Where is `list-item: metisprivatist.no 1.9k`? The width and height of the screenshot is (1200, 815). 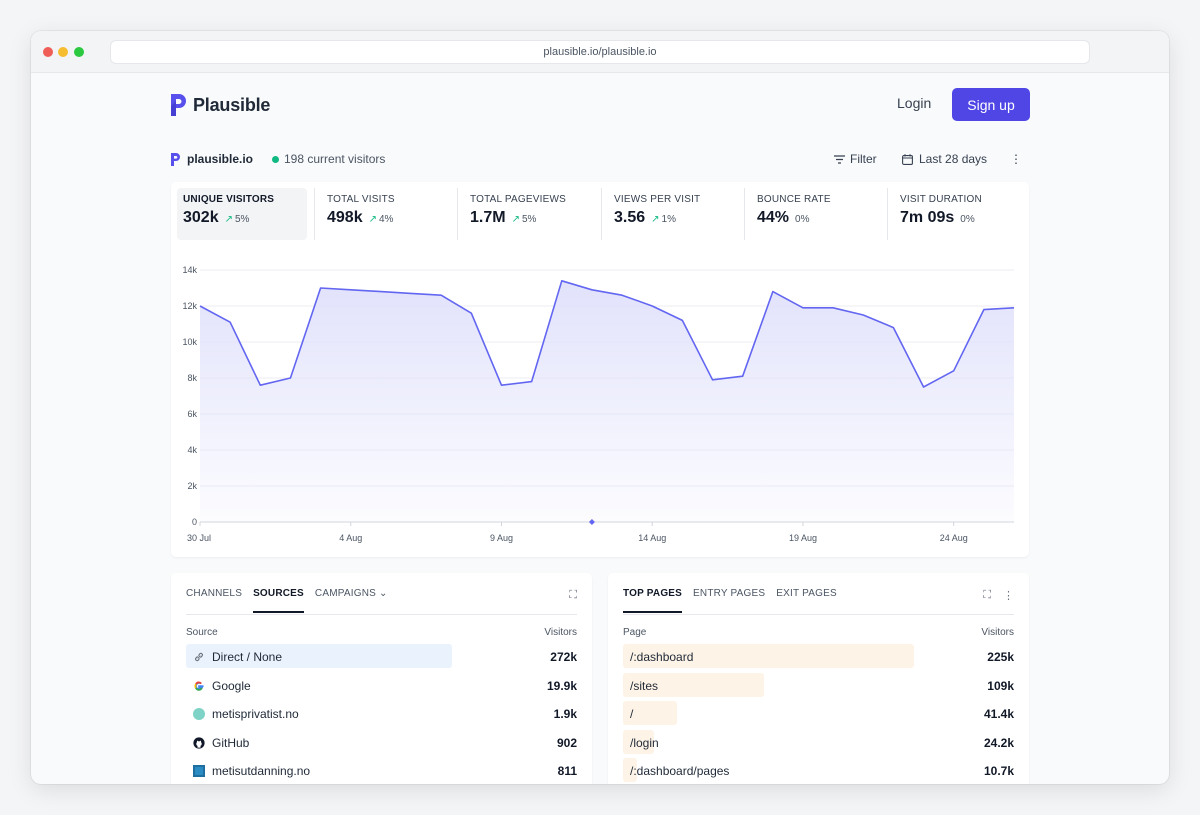
list-item: metisprivatist.no 1.9k is located at coordinates (381, 713).